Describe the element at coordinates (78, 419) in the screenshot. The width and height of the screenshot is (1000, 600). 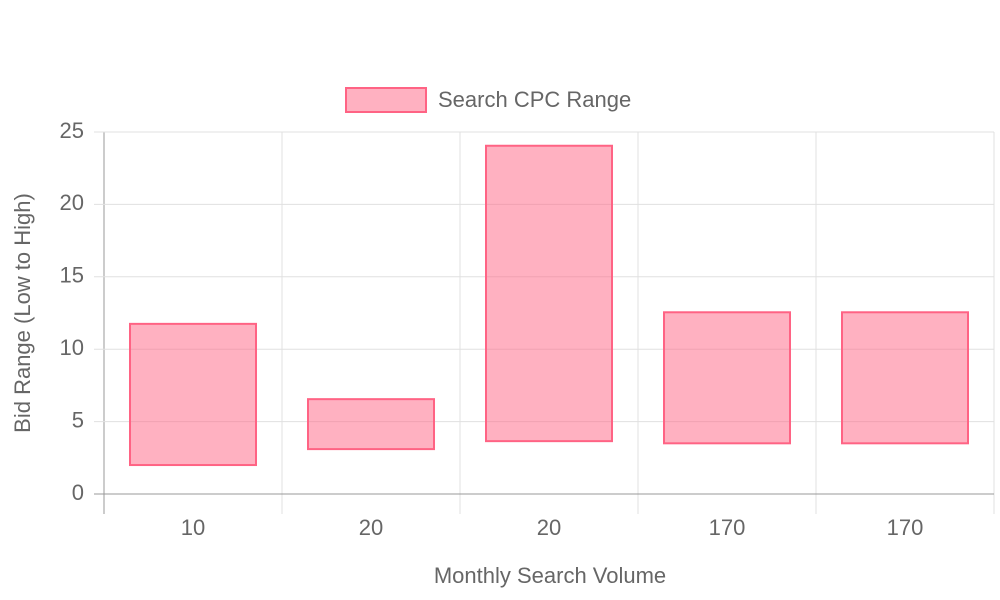
I see `y-tick-label: 5` at that location.